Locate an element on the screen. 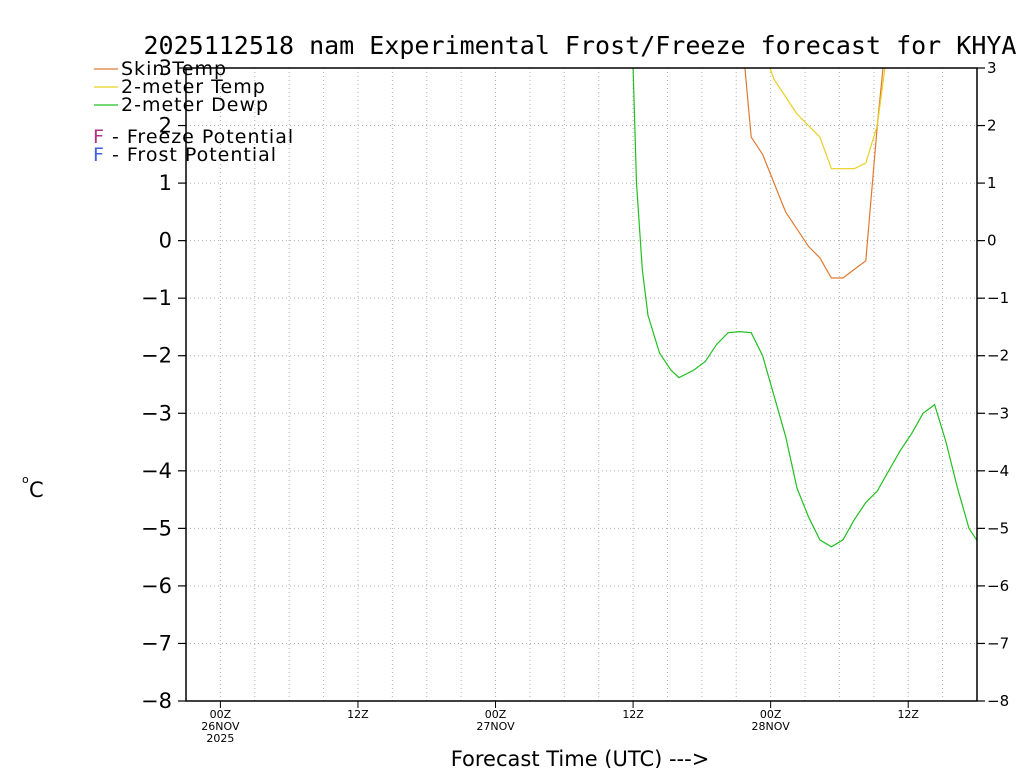  legend-label: F - Freeze Potential is located at coordinates (193, 137).